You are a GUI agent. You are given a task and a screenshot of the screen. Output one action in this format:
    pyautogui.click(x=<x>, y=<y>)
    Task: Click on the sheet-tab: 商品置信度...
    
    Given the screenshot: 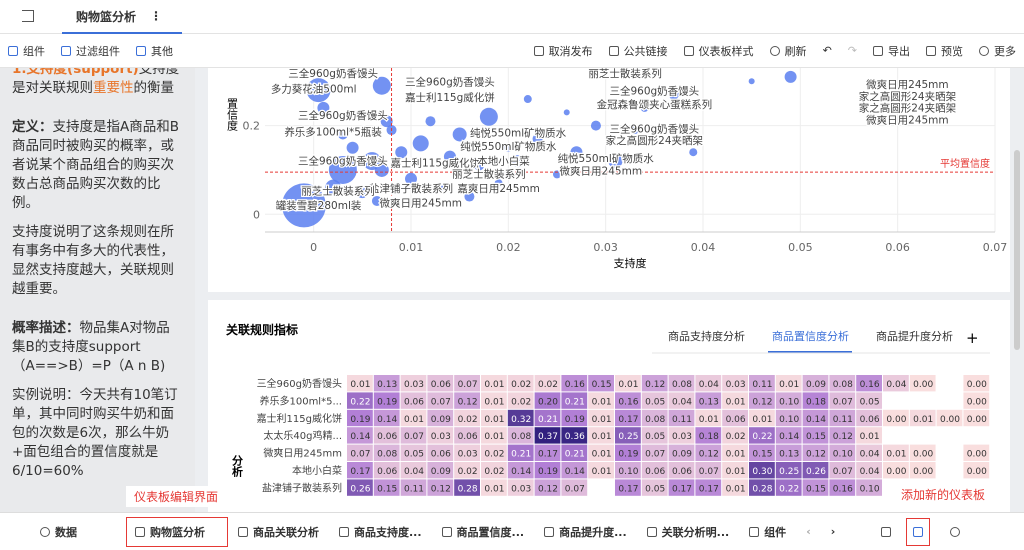 What is the action you would take?
    pyautogui.click(x=483, y=532)
    